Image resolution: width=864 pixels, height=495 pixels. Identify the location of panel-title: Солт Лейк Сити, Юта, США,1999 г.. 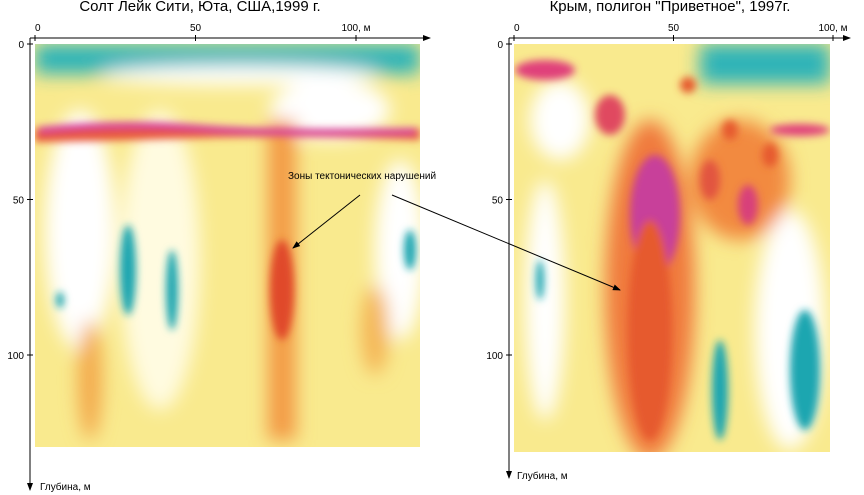
(199, 7).